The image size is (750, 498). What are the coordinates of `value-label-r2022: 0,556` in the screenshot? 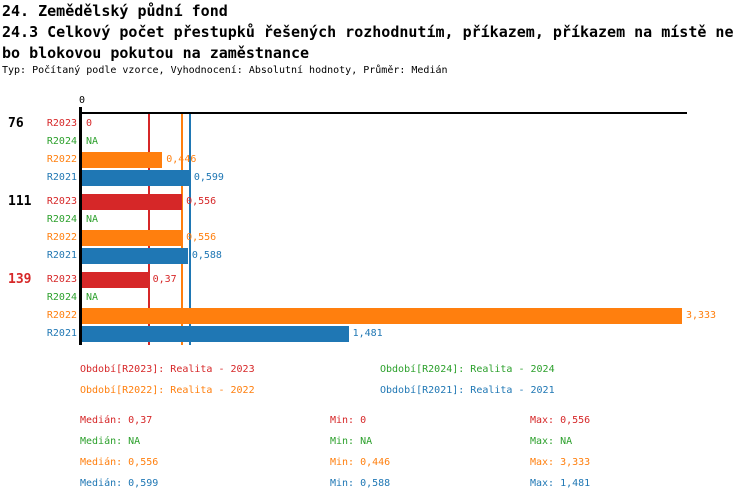 It's located at (201, 237).